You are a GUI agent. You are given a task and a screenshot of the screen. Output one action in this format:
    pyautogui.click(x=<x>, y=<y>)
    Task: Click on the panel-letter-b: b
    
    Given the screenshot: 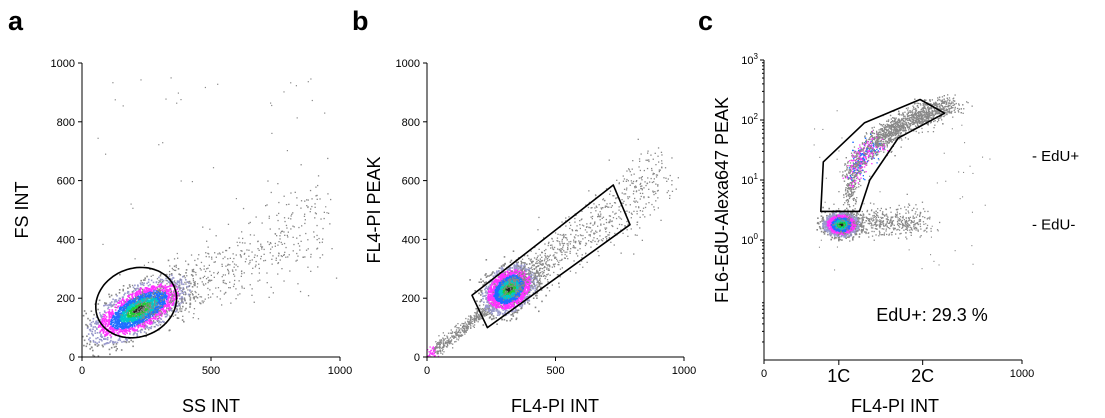 What is the action you would take?
    pyautogui.click(x=360, y=21)
    